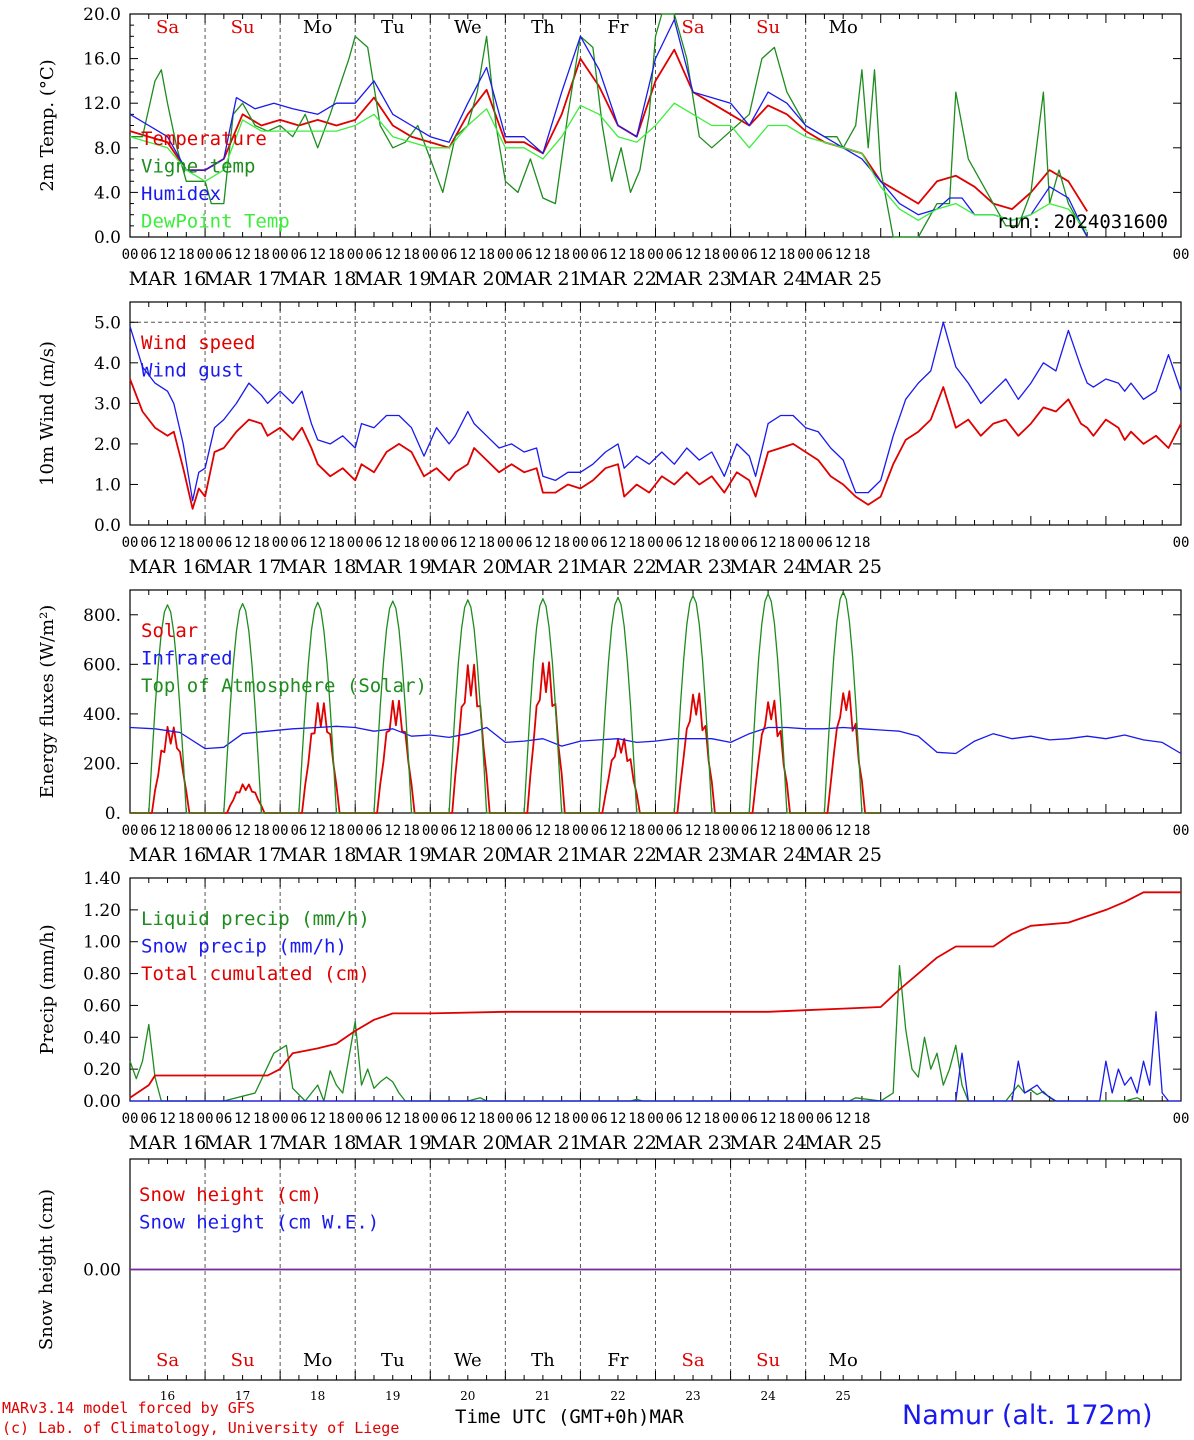 This screenshot has height=1440, width=1194. What do you see at coordinates (284, 686) in the screenshot?
I see `legend-top-of-atmosphere-solar-: Top of Atmosphere (Solar)` at bounding box center [284, 686].